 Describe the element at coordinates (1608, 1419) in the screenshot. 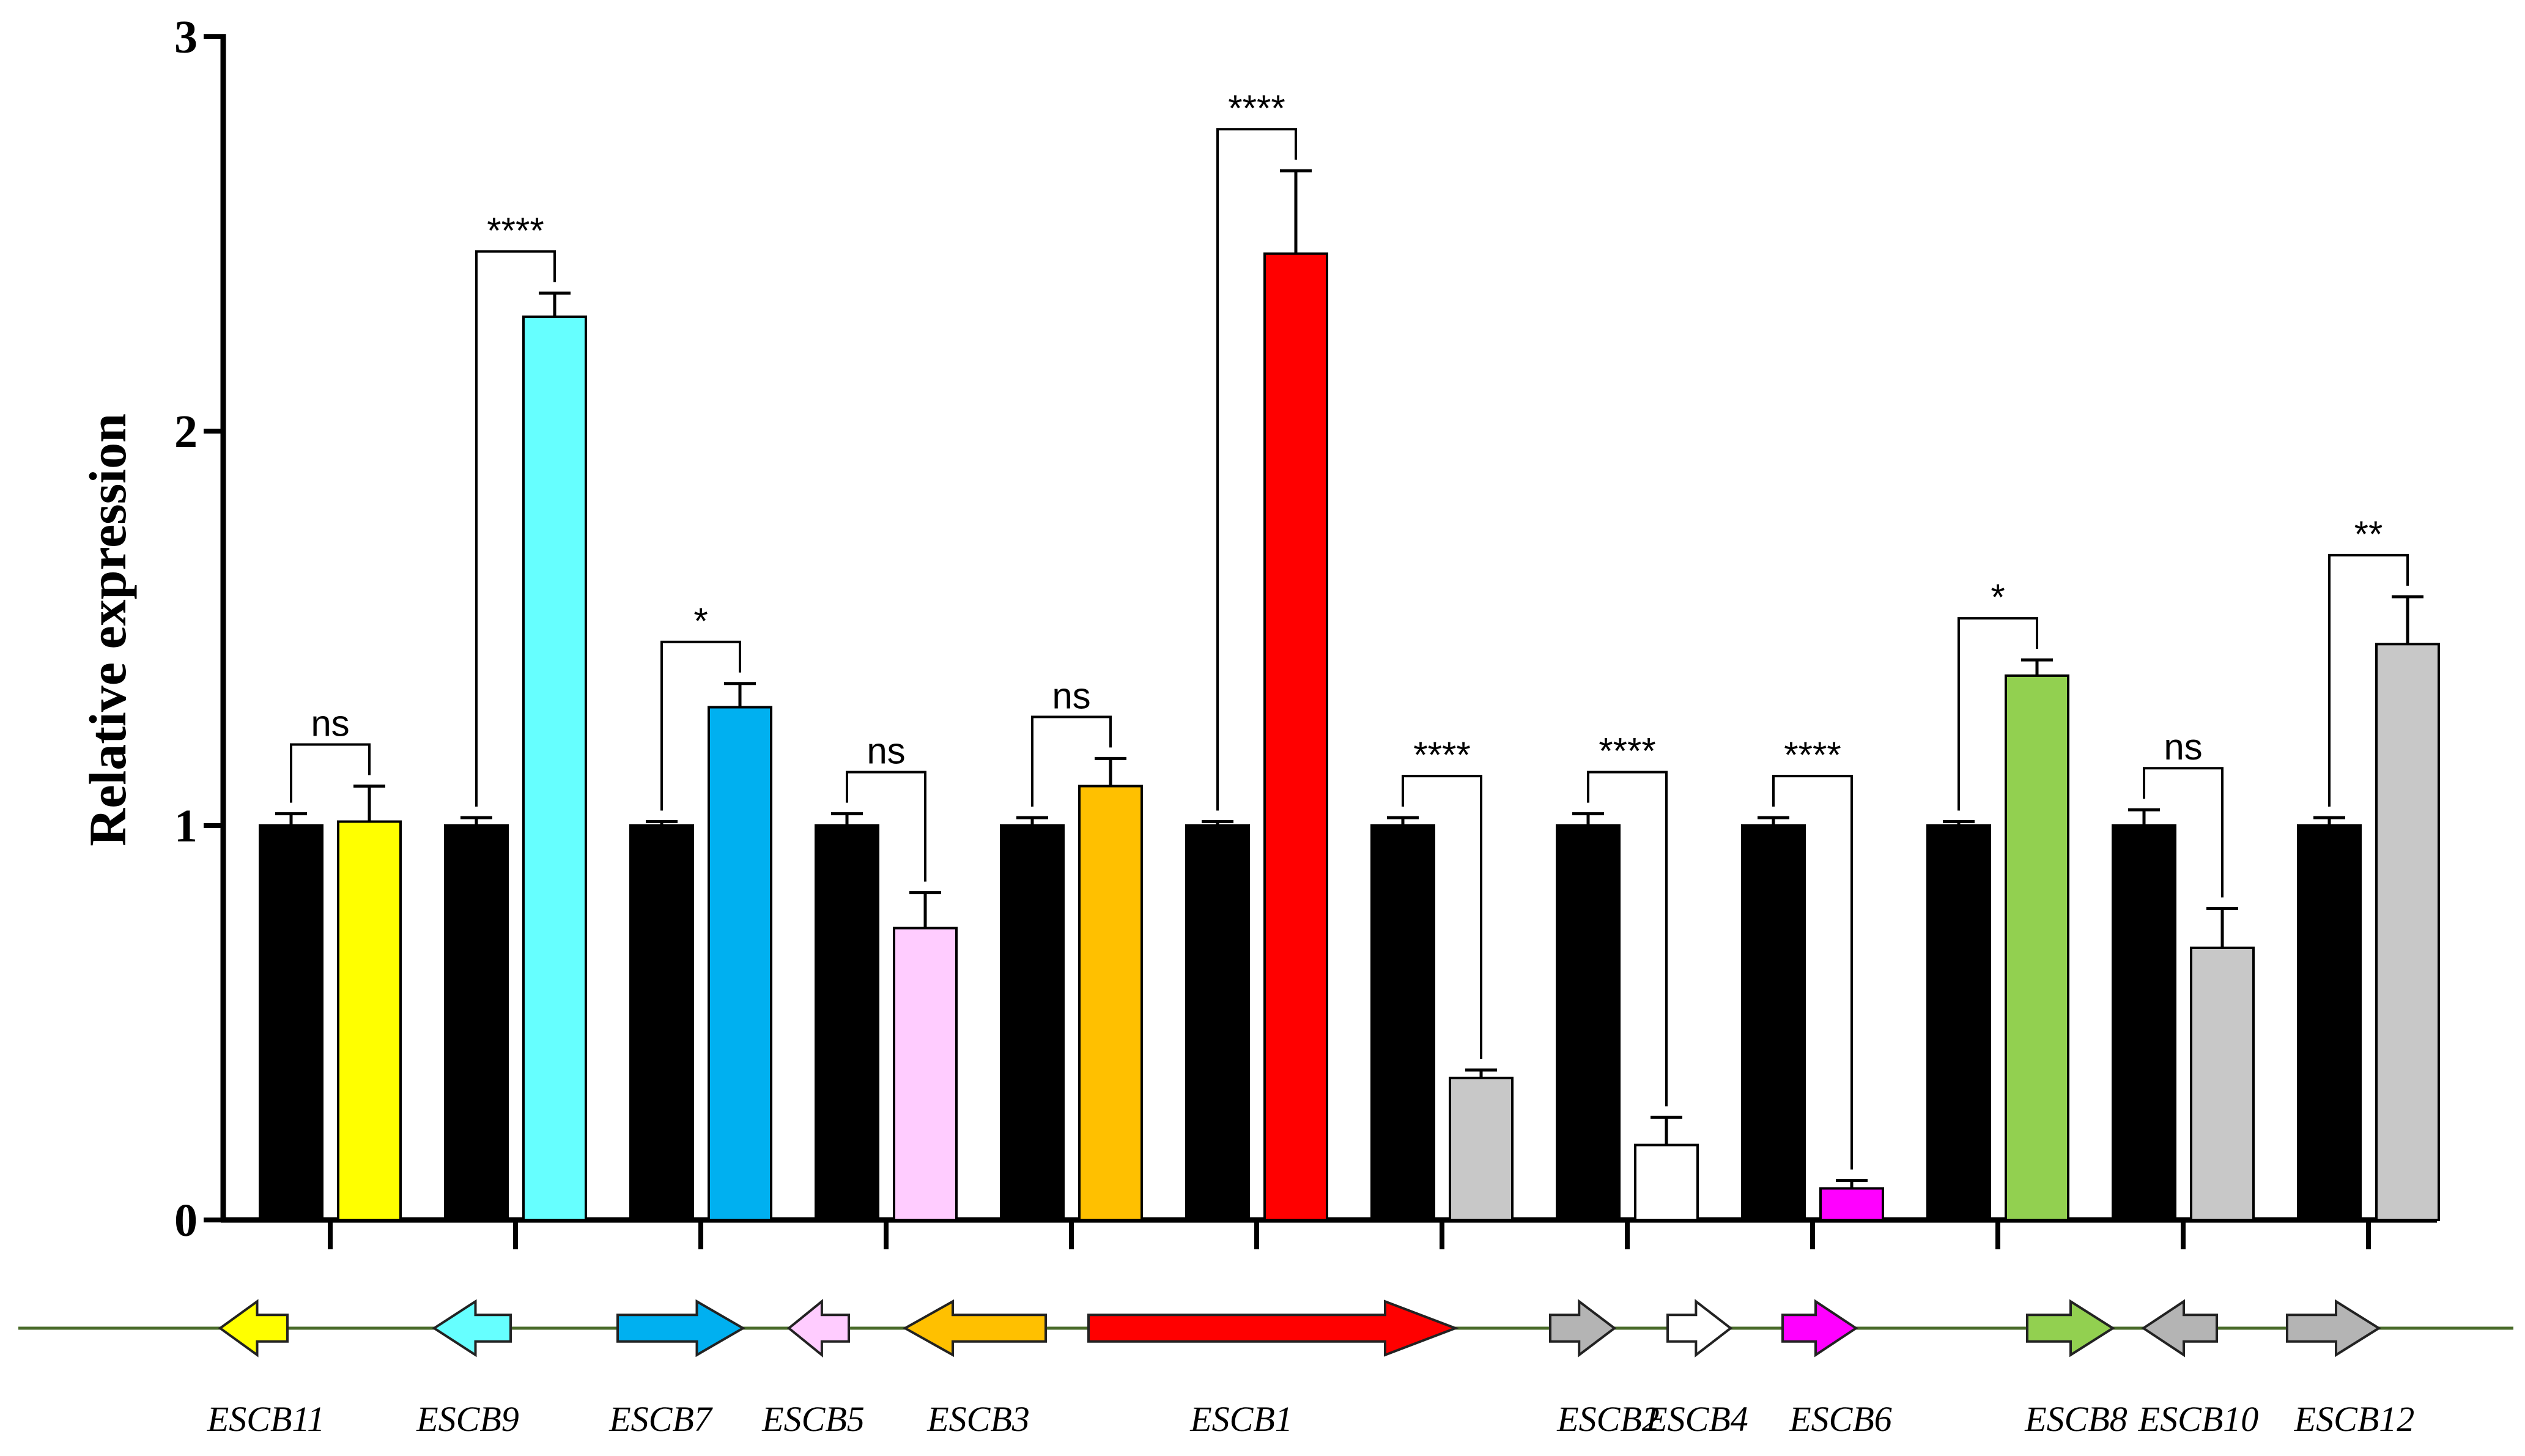

I see `gene-label: ESCB2` at that location.